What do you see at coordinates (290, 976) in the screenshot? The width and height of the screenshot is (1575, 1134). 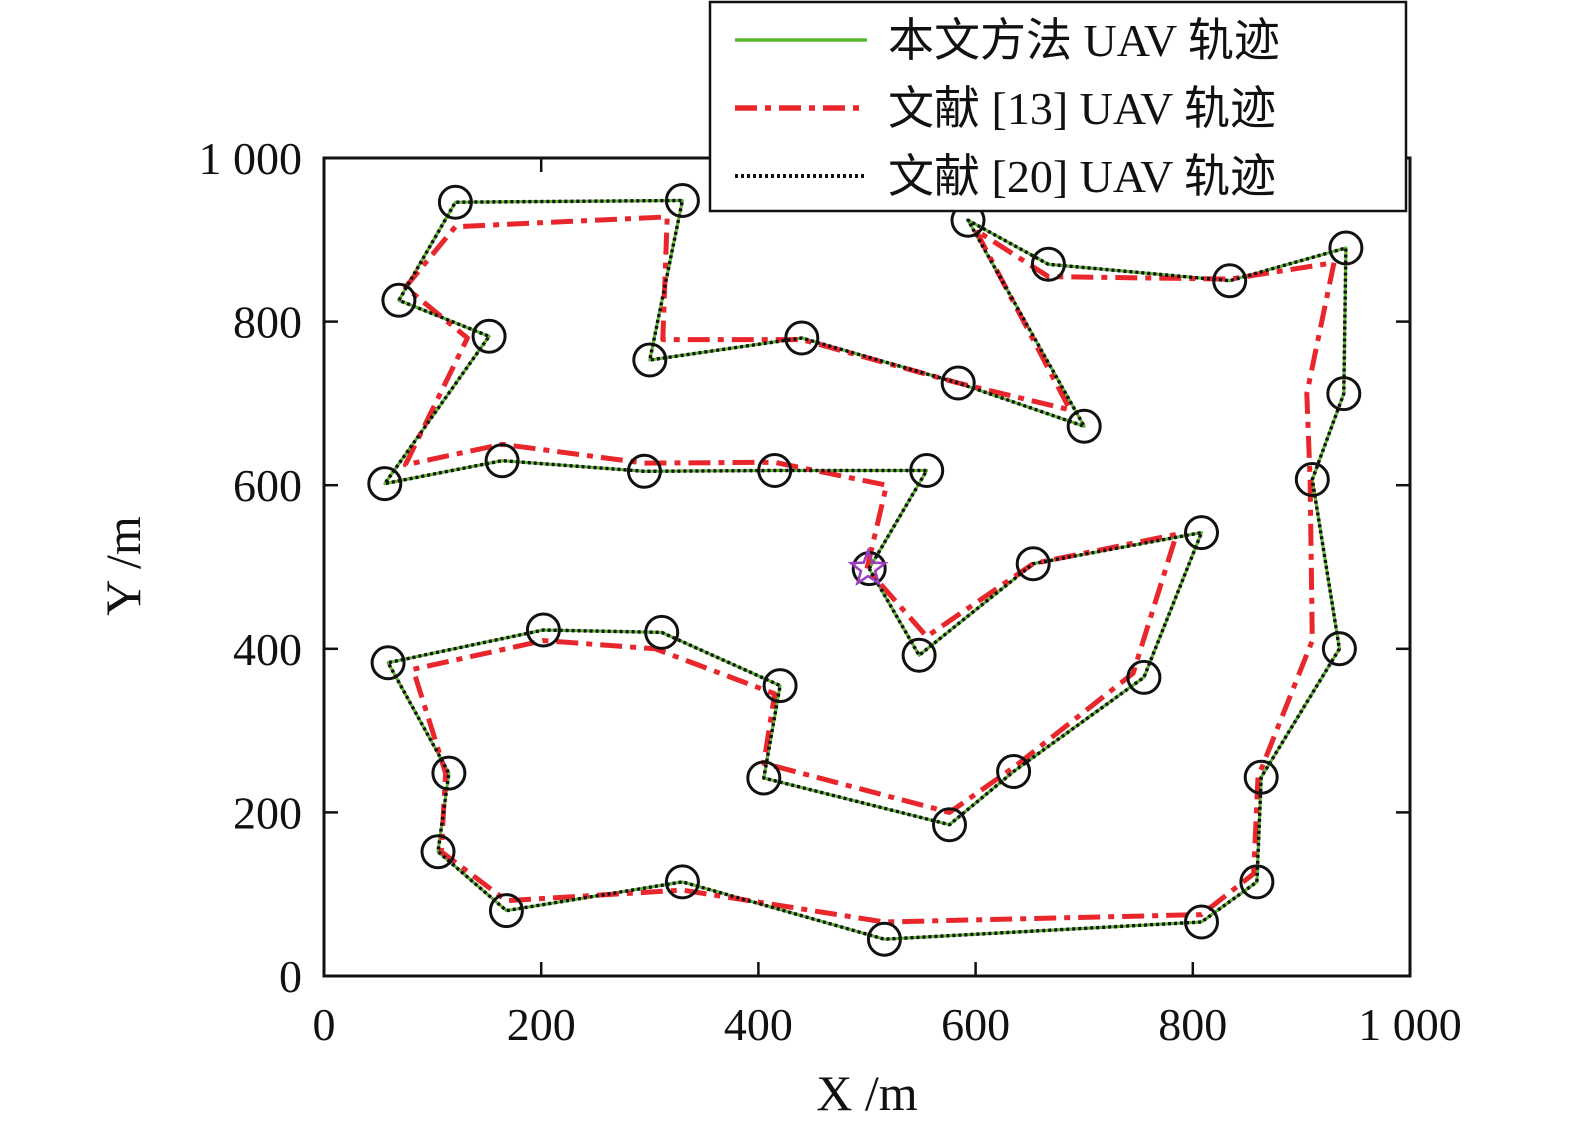 I see `y-tick-label: 0` at bounding box center [290, 976].